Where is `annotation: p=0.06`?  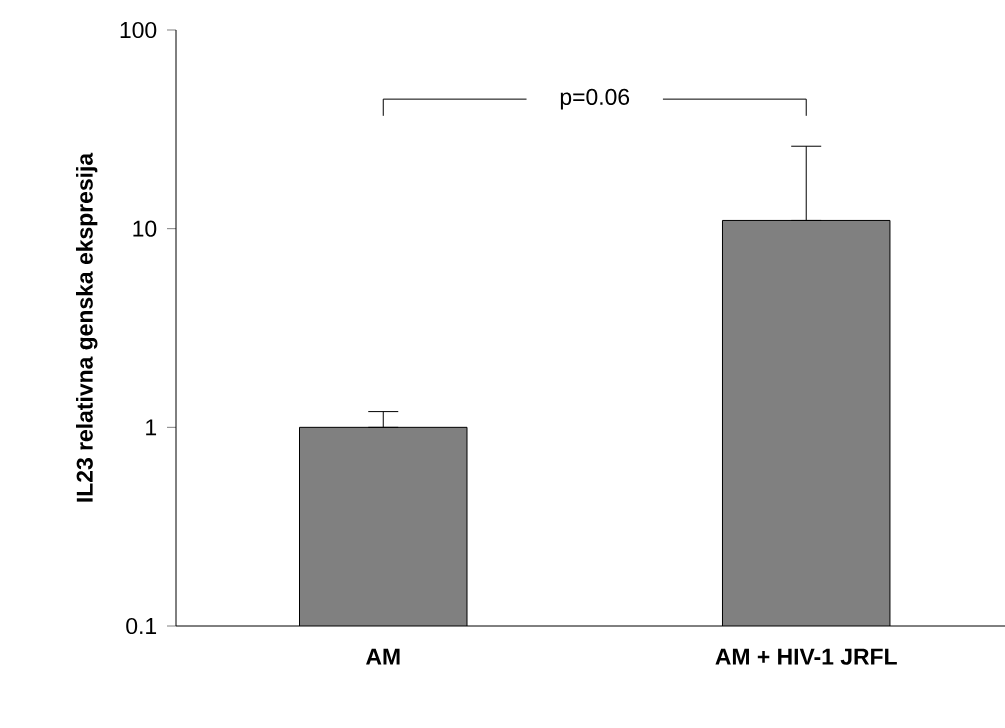 annotation: p=0.06 is located at coordinates (595, 99).